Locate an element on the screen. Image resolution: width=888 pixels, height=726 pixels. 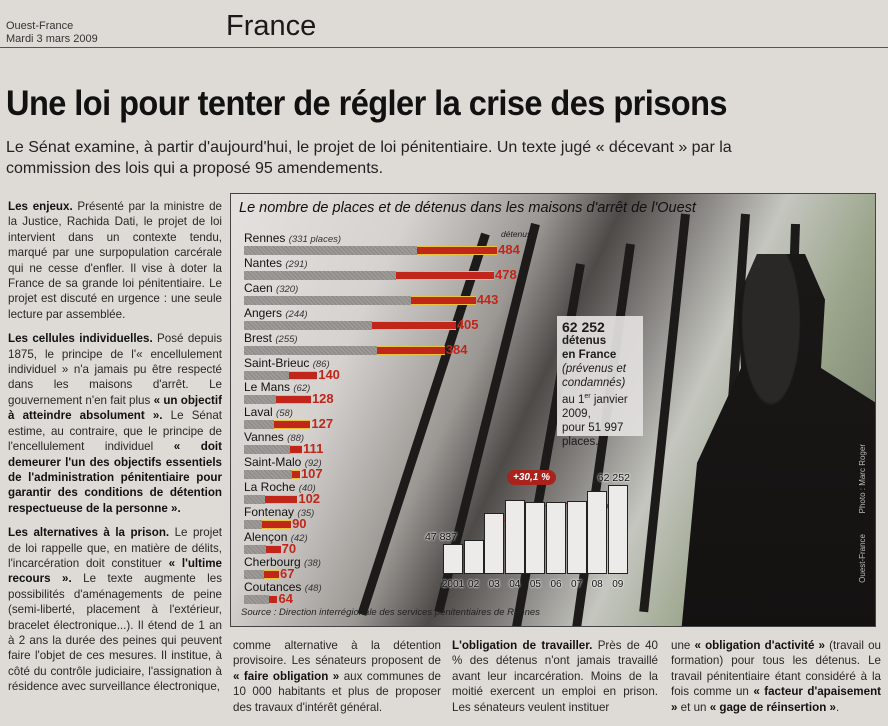
bar-row: La Roche (40) 102 is located at coordinates (282, 493).